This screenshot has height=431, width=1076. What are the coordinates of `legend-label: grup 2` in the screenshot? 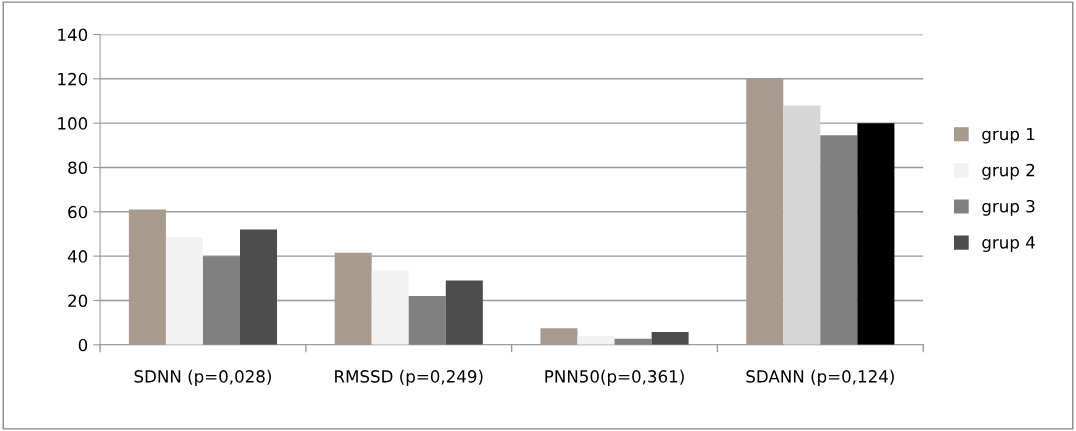 It's located at (1008, 171).